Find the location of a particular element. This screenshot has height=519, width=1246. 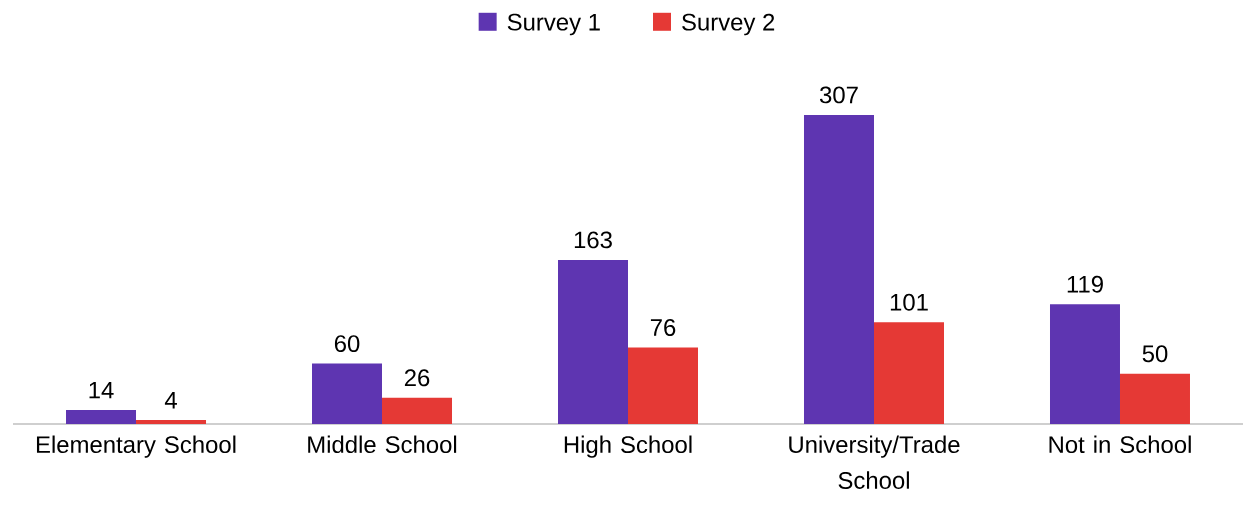

x-tick-label: Elementary School is located at coordinates (136, 446).